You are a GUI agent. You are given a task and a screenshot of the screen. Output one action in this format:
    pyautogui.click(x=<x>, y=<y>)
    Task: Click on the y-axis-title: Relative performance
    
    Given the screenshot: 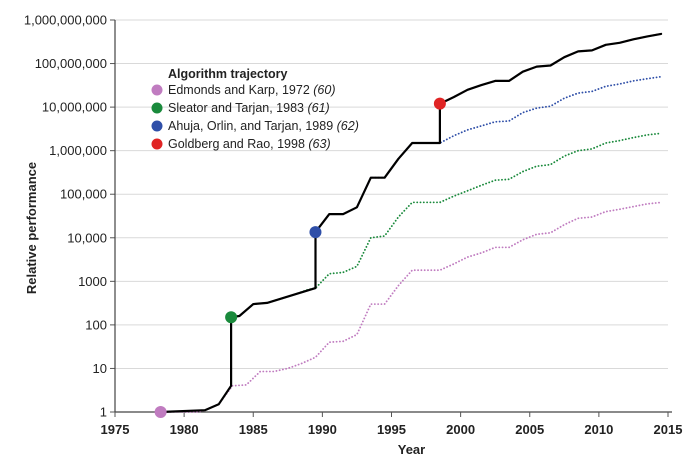 What is the action you would take?
    pyautogui.click(x=31, y=228)
    